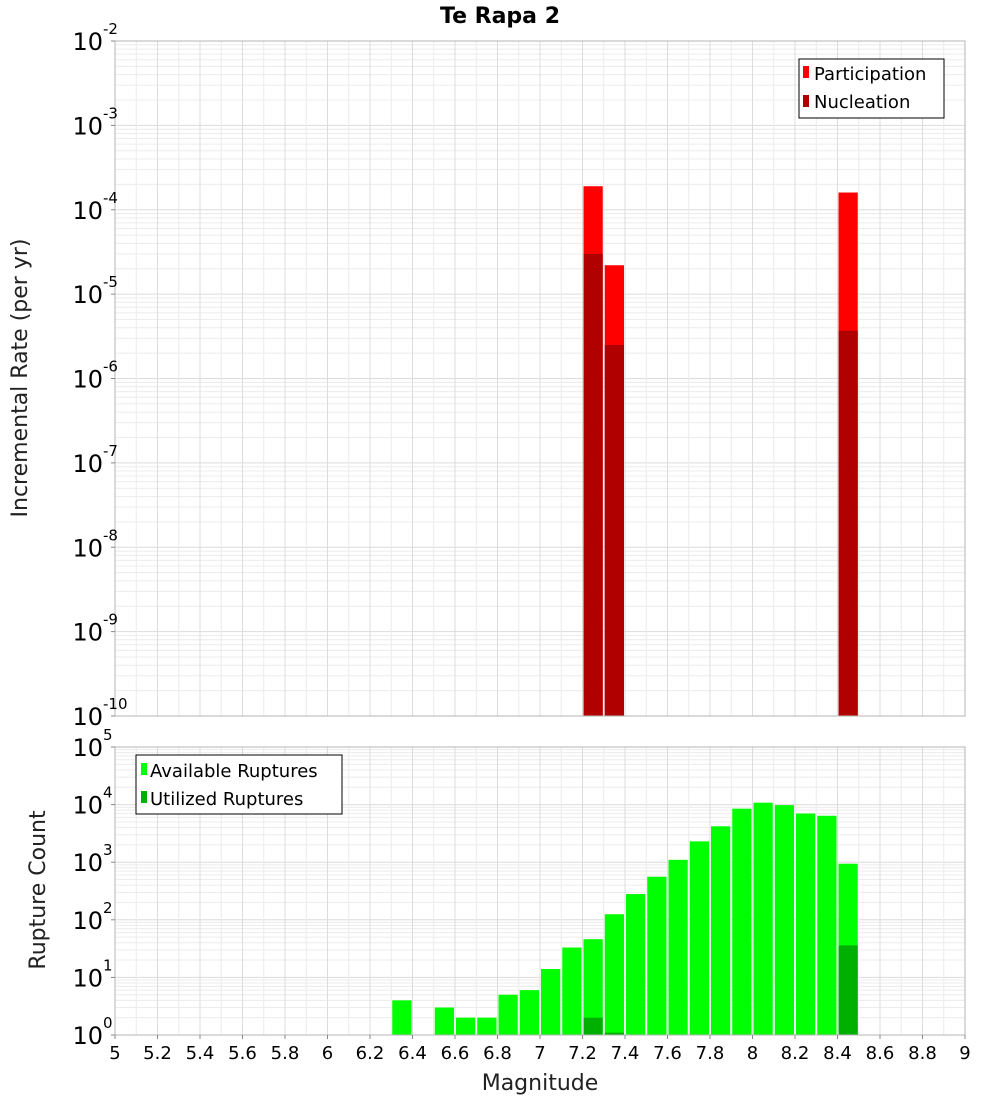 The height and width of the screenshot is (1100, 1000). Describe the element at coordinates (806, 72) in the screenshot. I see `legend-swatch-participation` at that location.